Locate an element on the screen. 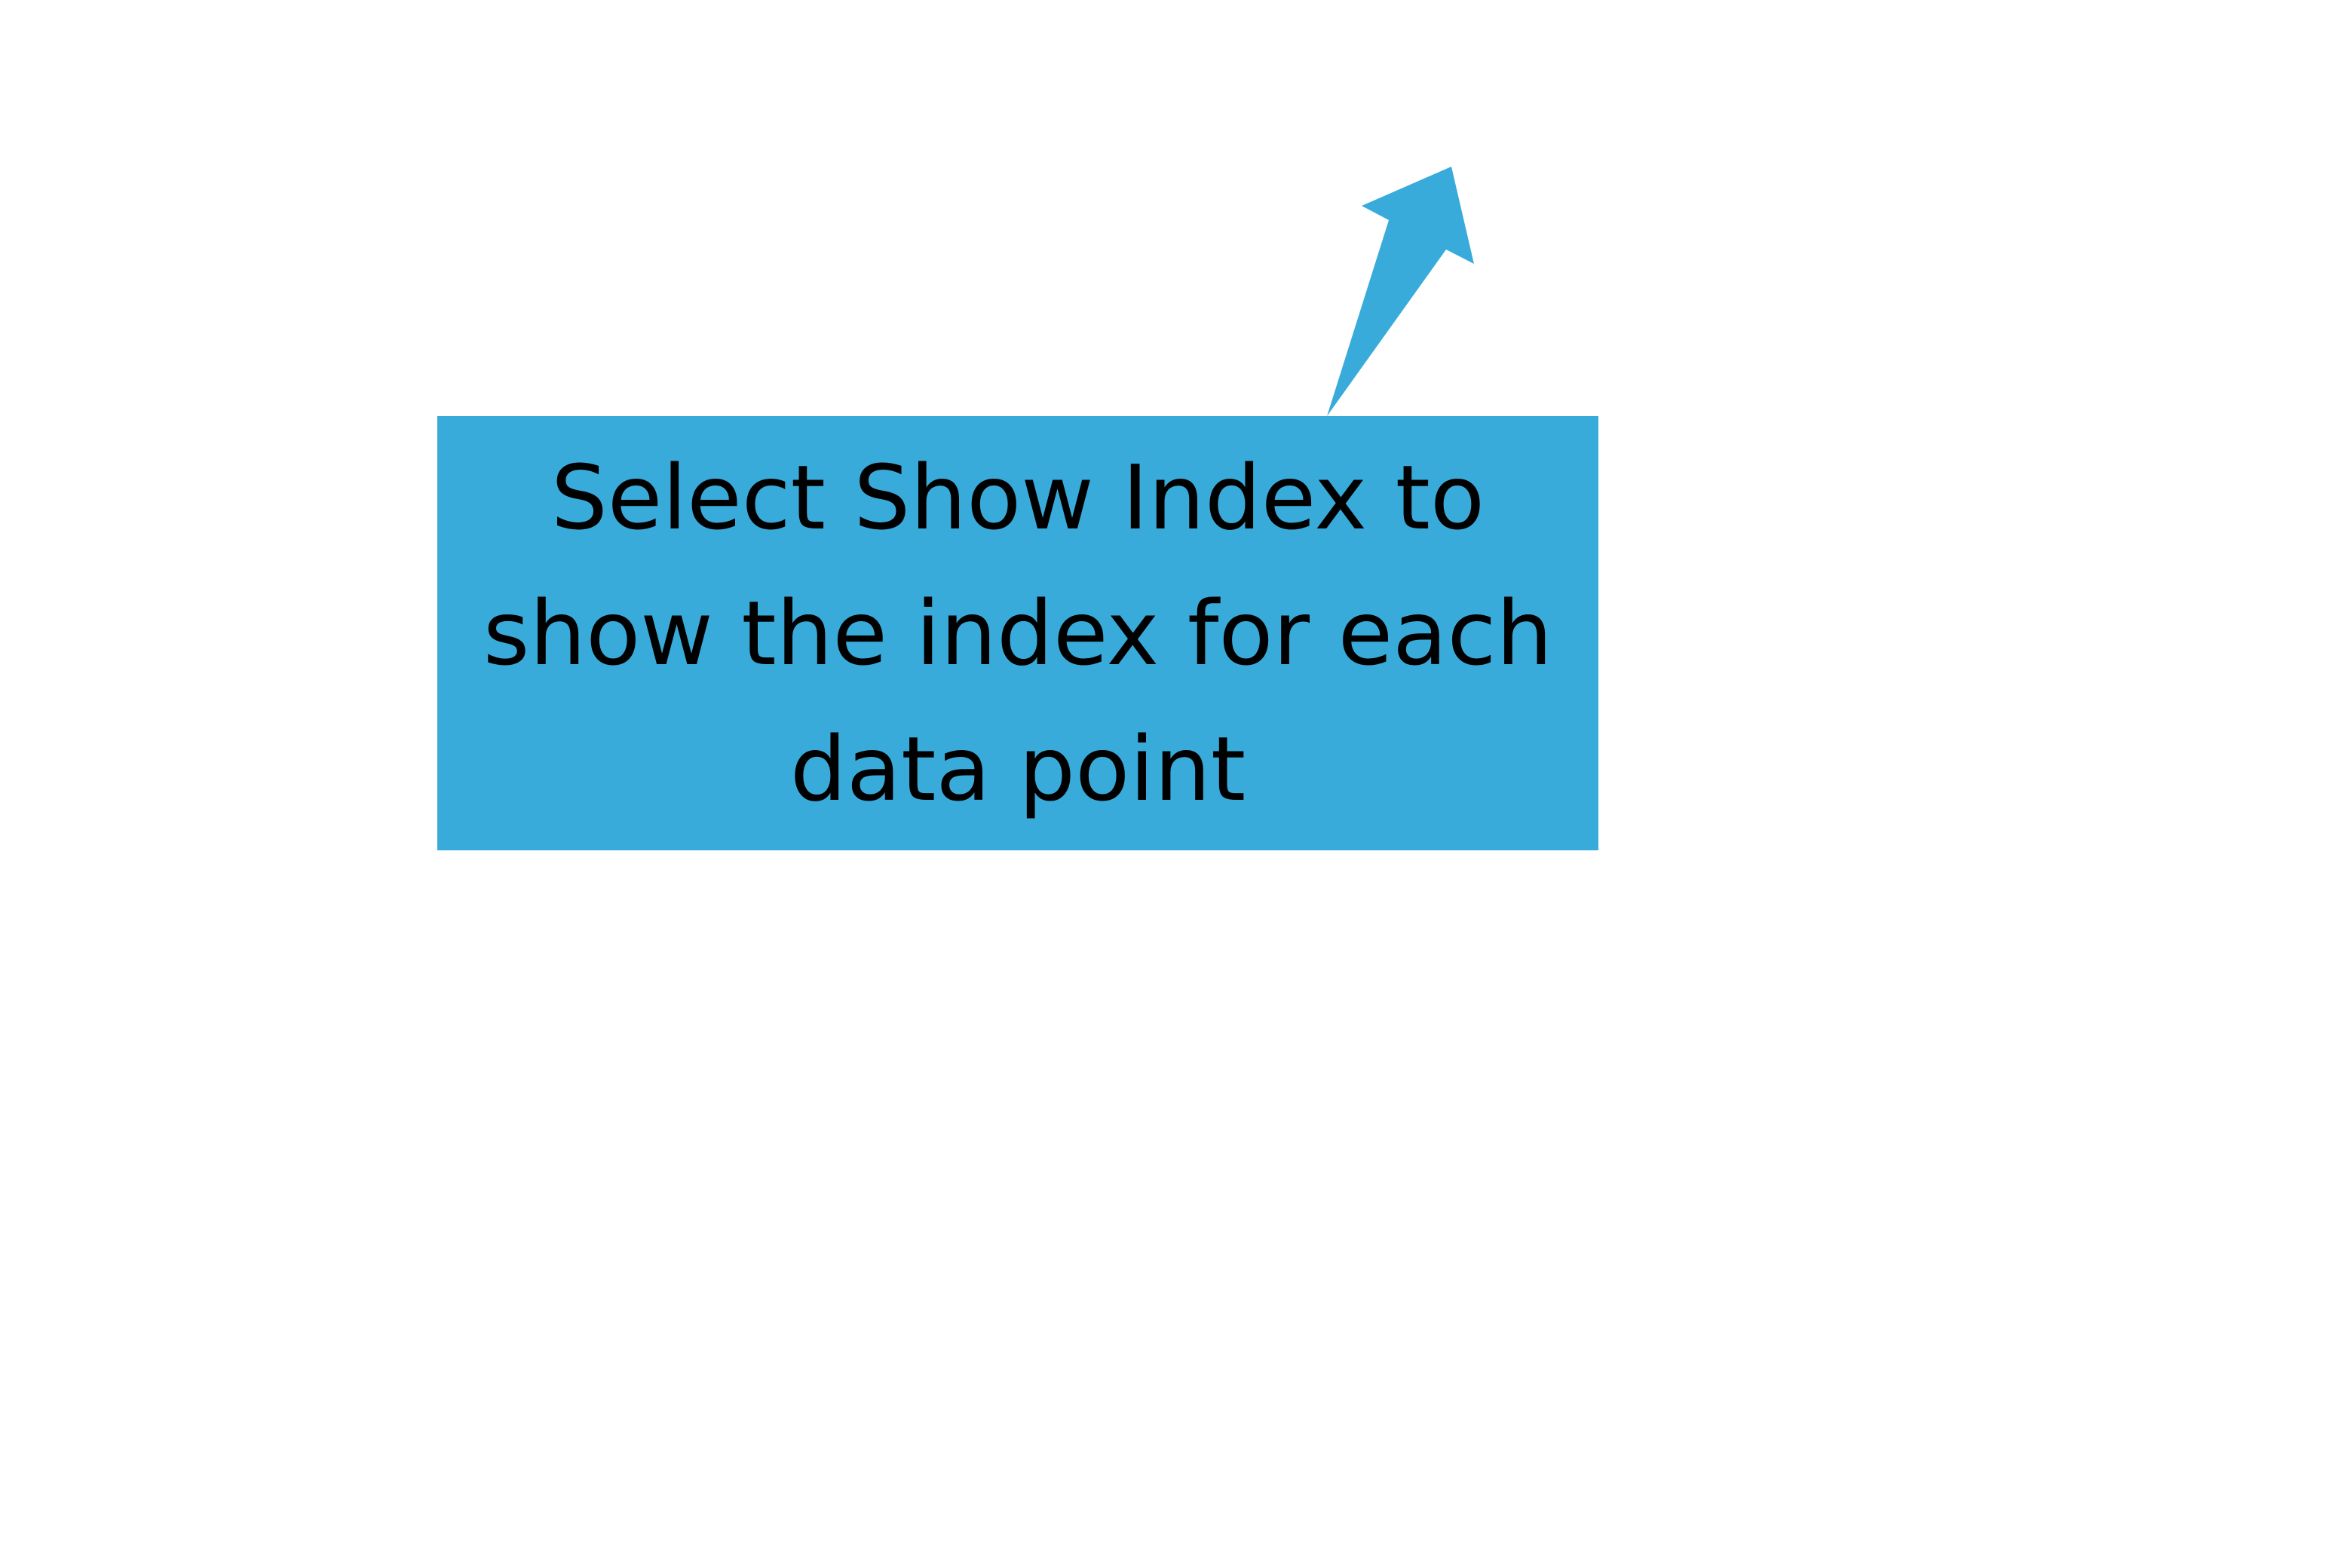  callout-pointer is located at coordinates (1400, 291).